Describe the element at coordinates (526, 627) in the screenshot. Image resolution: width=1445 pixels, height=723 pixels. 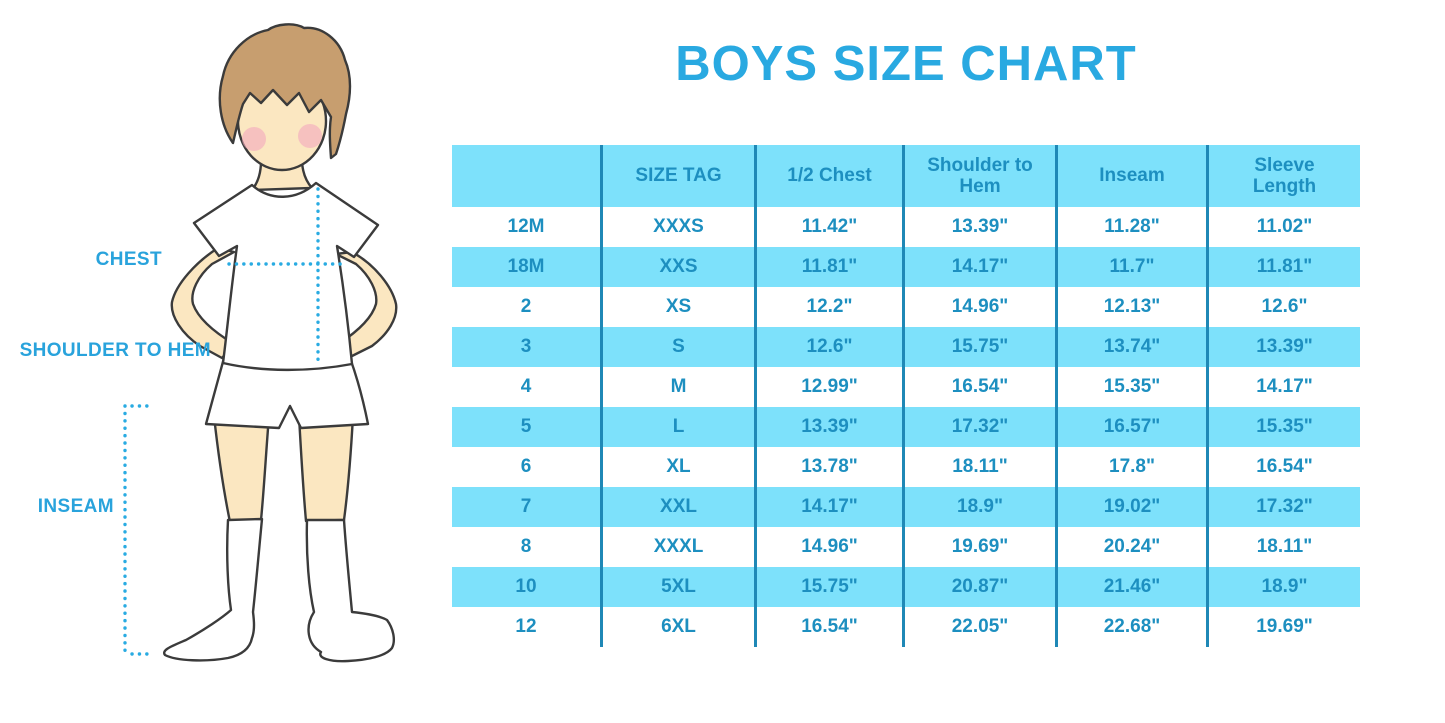
I see `table-cell-size: 12` at that location.